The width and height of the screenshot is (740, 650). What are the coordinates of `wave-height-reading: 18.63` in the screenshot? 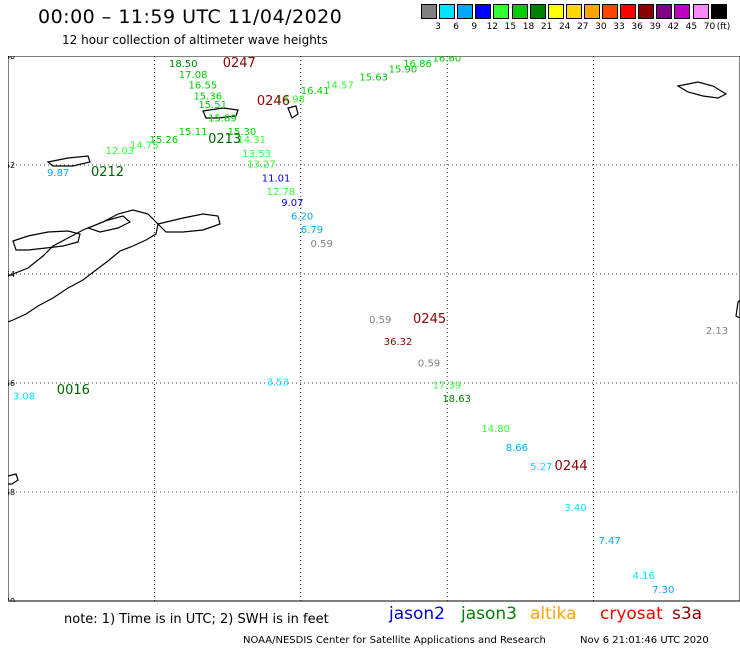 It's located at (456, 399).